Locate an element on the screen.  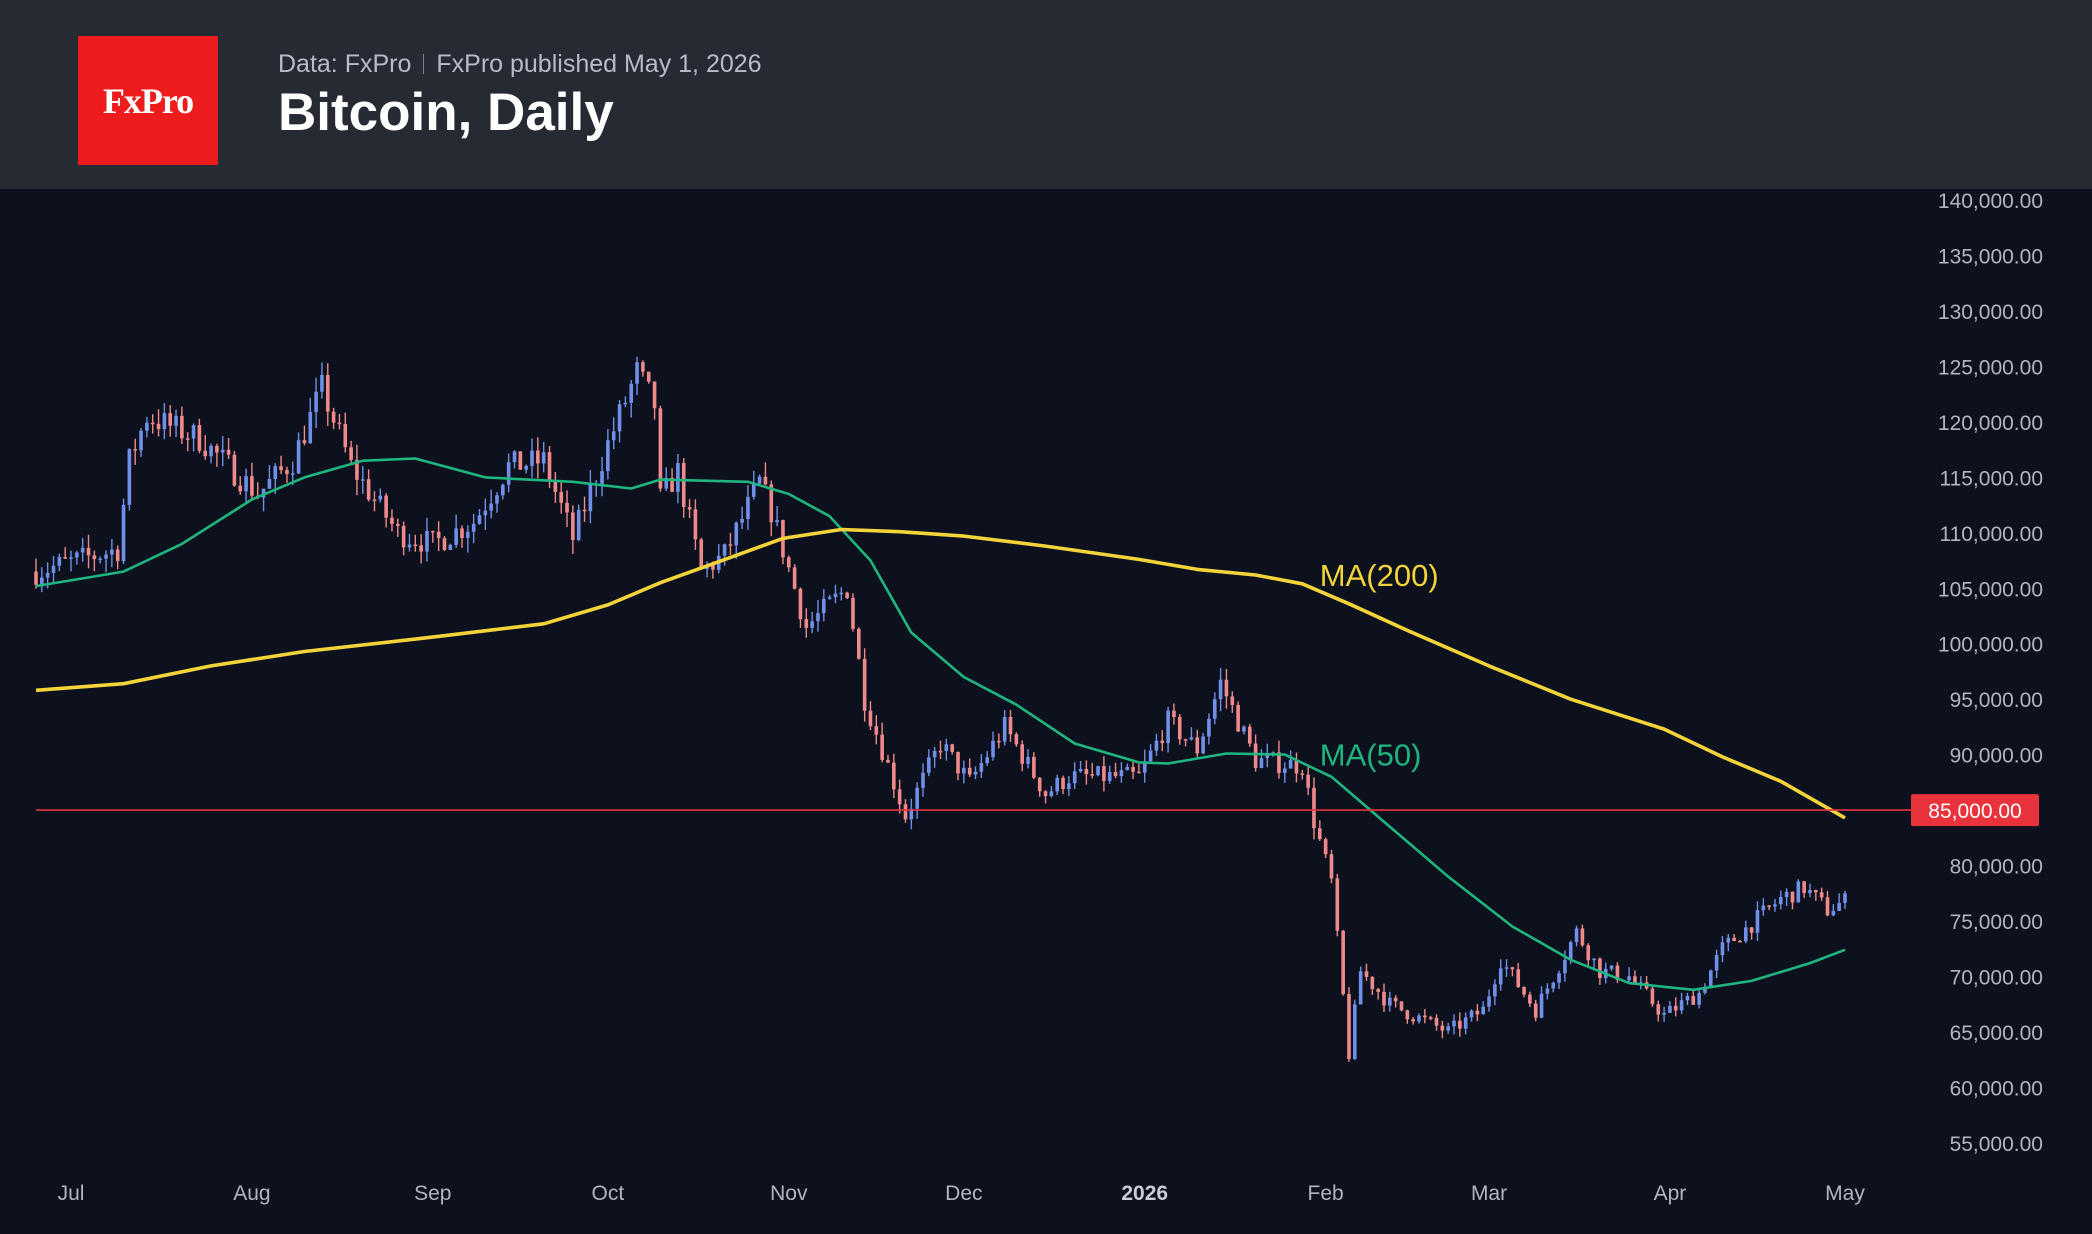
y-tick-label: 55,000.00 is located at coordinates (1996, 1144).